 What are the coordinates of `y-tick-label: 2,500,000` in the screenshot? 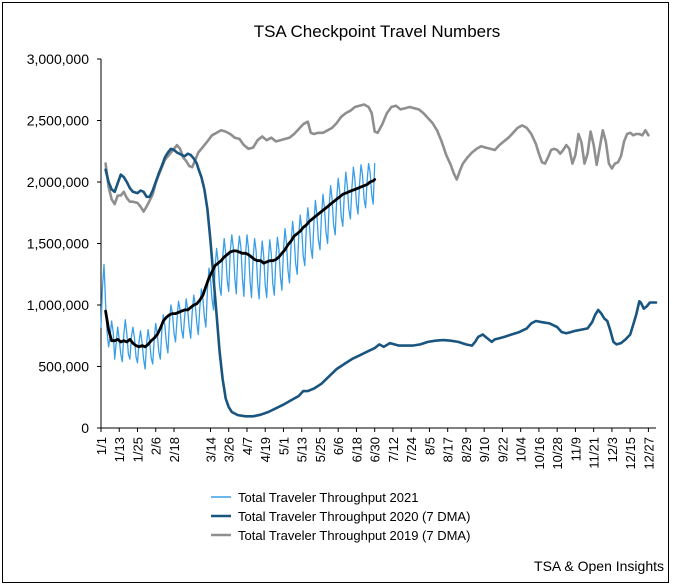 It's located at (58, 121).